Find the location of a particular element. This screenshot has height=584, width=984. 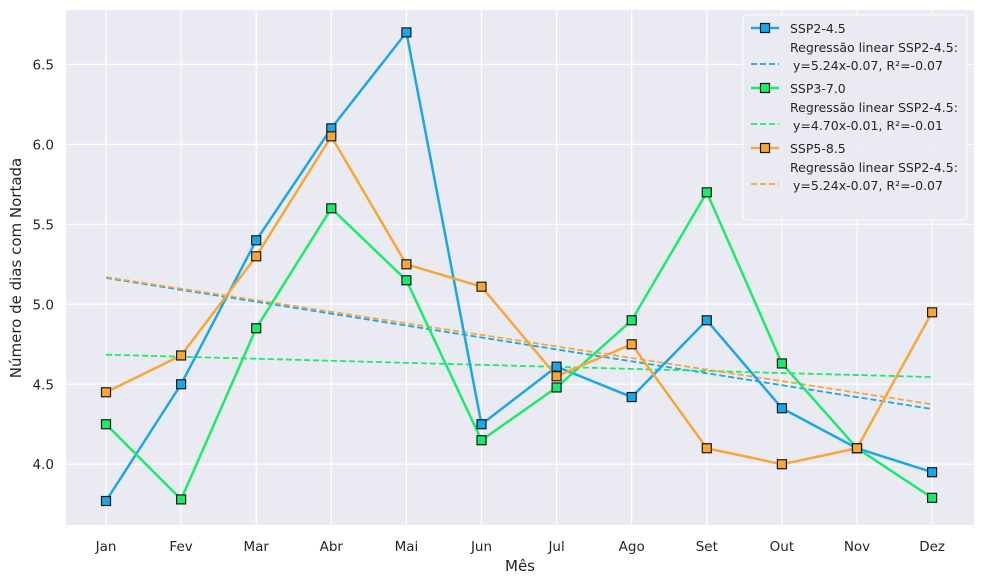

x-tick-label: Dez is located at coordinates (932, 547).